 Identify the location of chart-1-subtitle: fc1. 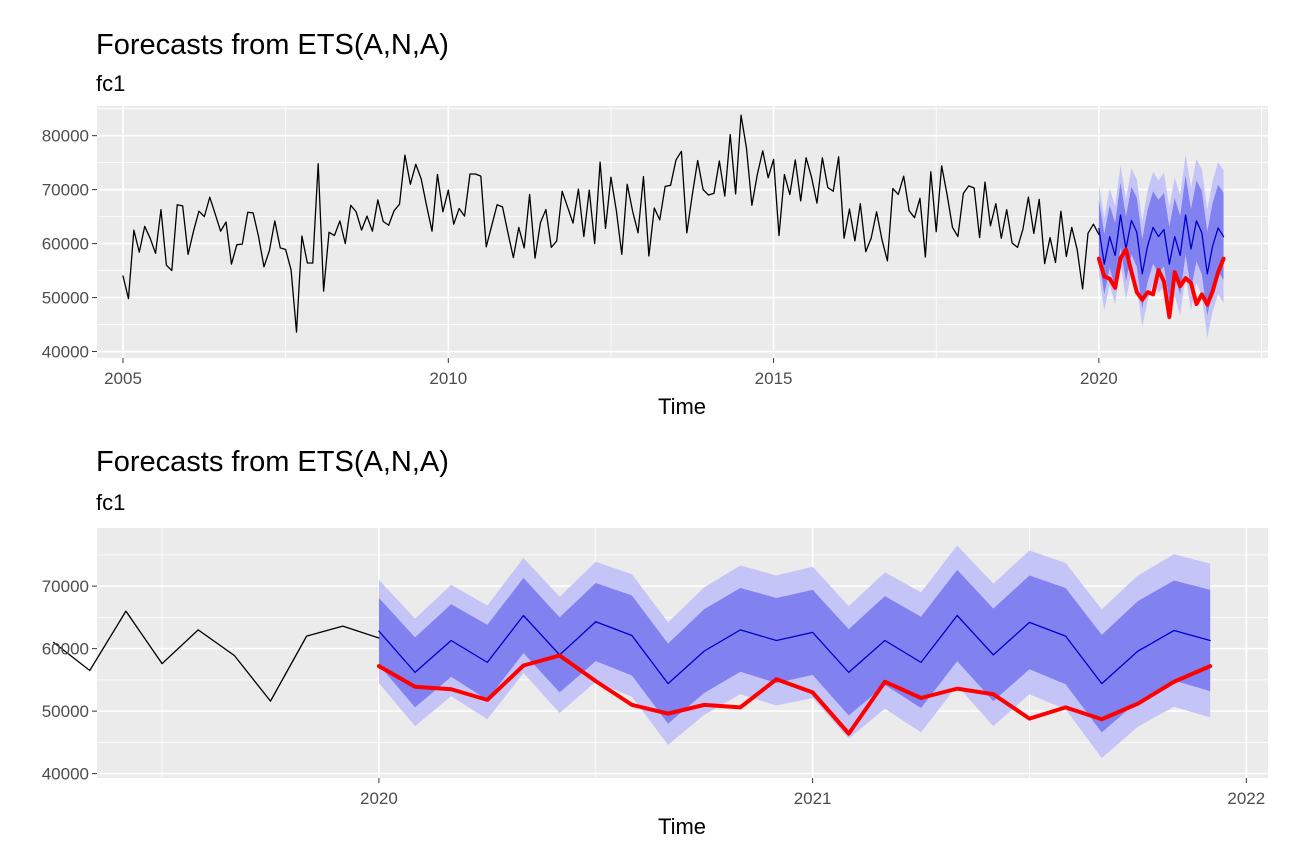
(110, 83).